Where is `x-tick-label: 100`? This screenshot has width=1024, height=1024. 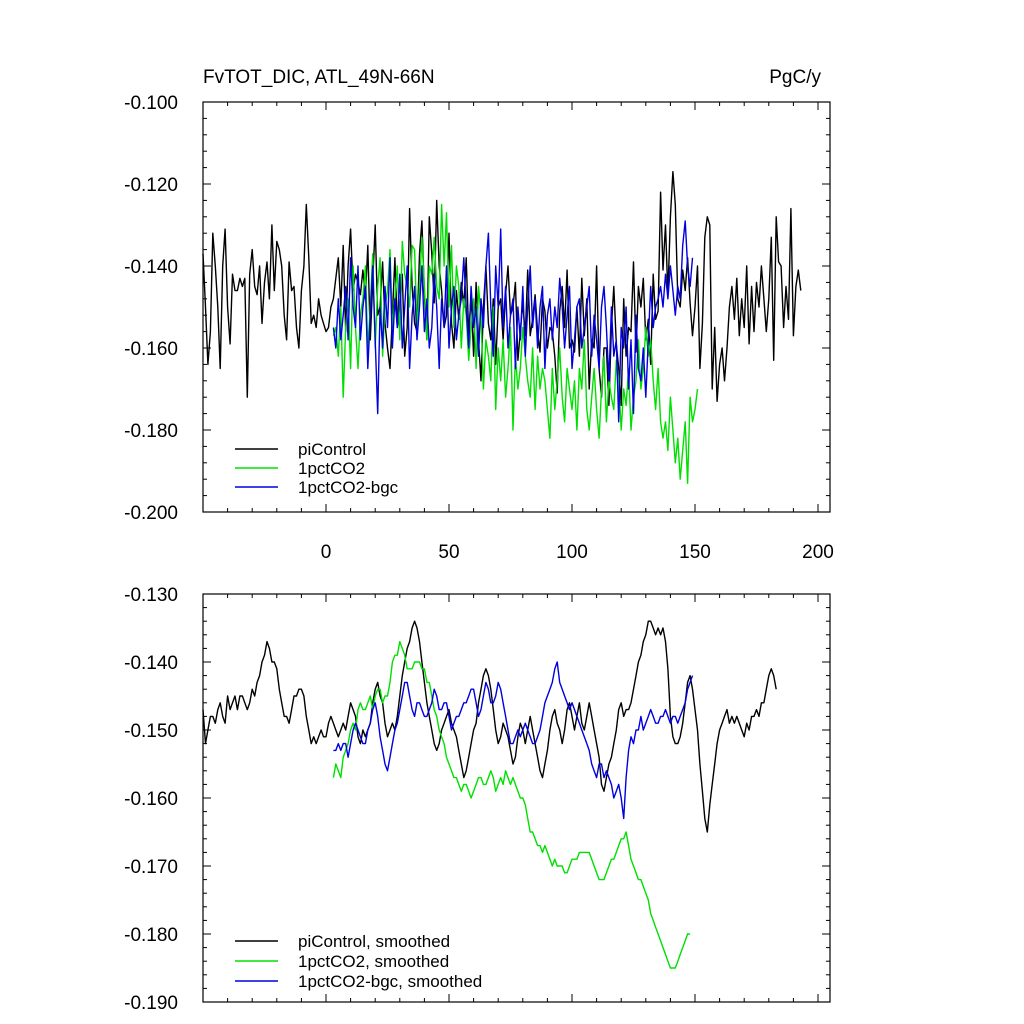 x-tick-label: 100 is located at coordinates (572, 552).